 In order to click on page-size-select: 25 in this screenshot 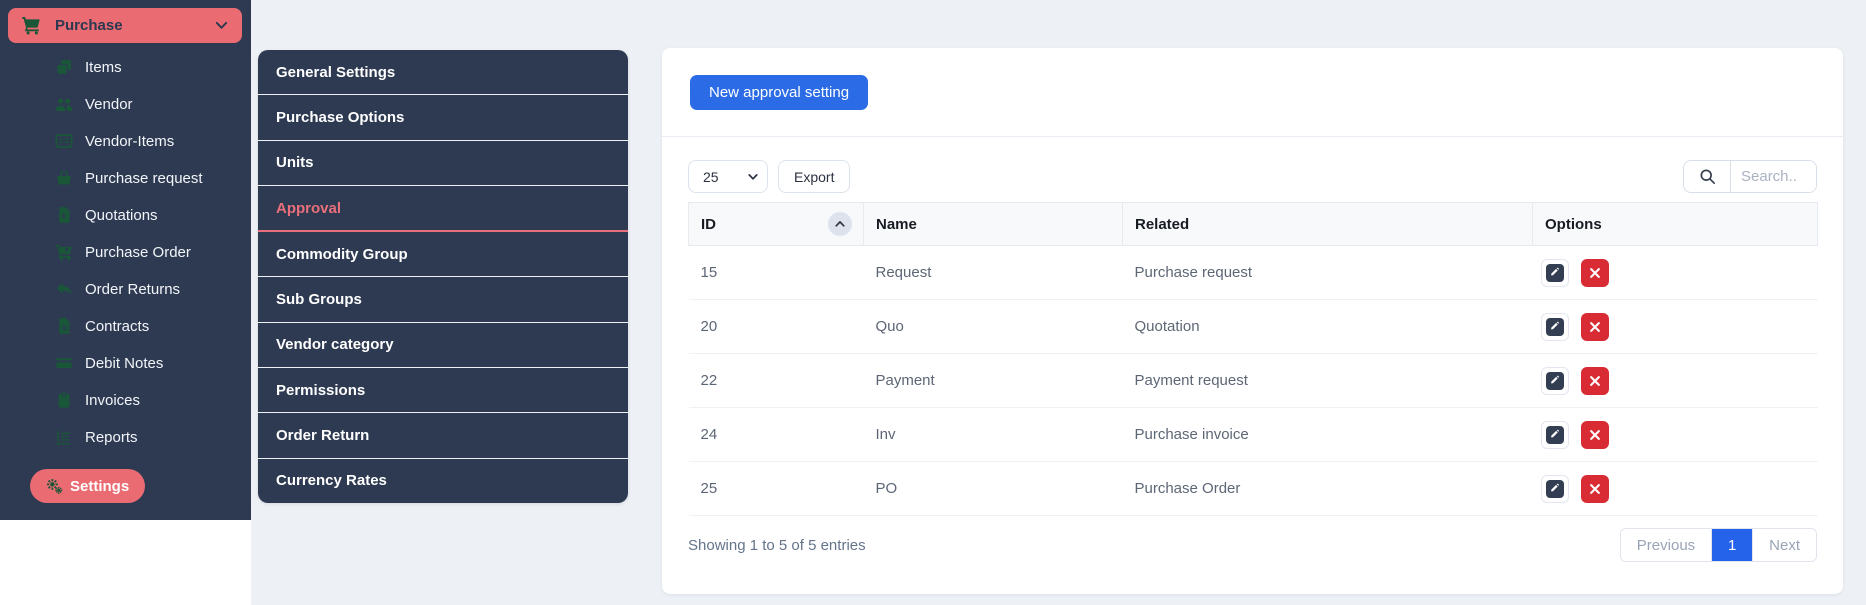, I will do `click(728, 176)`.